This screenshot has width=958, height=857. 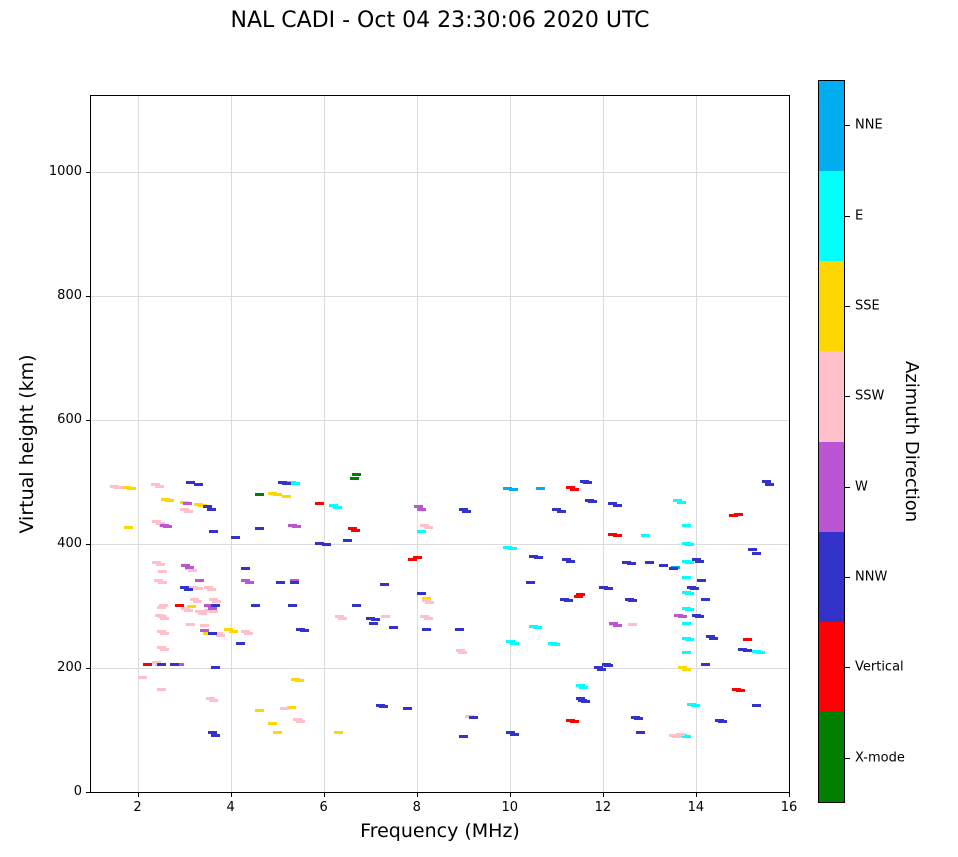 What do you see at coordinates (831, 486) in the screenshot?
I see `colorbar-segment-w` at bounding box center [831, 486].